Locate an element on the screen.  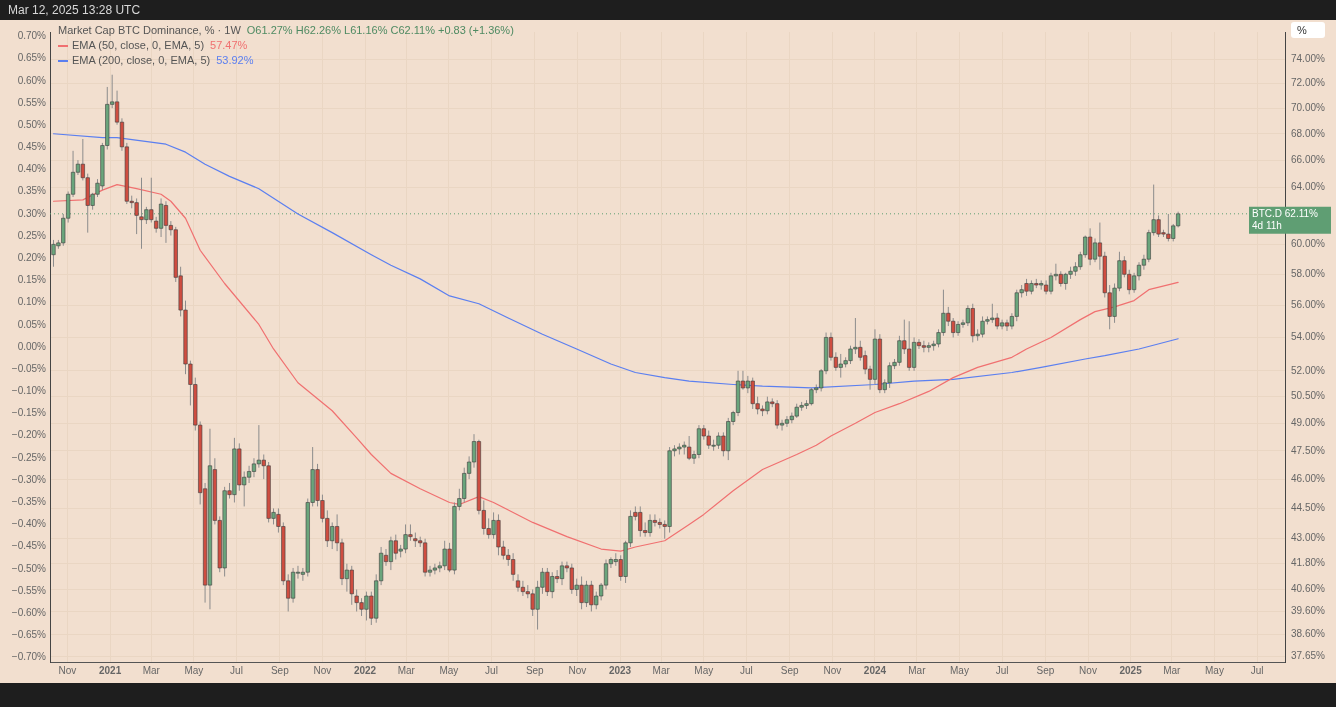
annotation: 53.92% is located at coordinates (235, 60).